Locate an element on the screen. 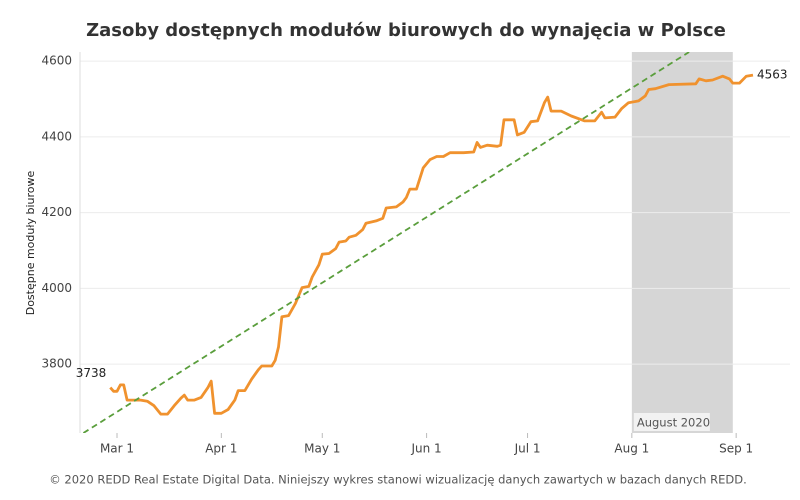  x-tick-label: Sep 1 is located at coordinates (736, 449).